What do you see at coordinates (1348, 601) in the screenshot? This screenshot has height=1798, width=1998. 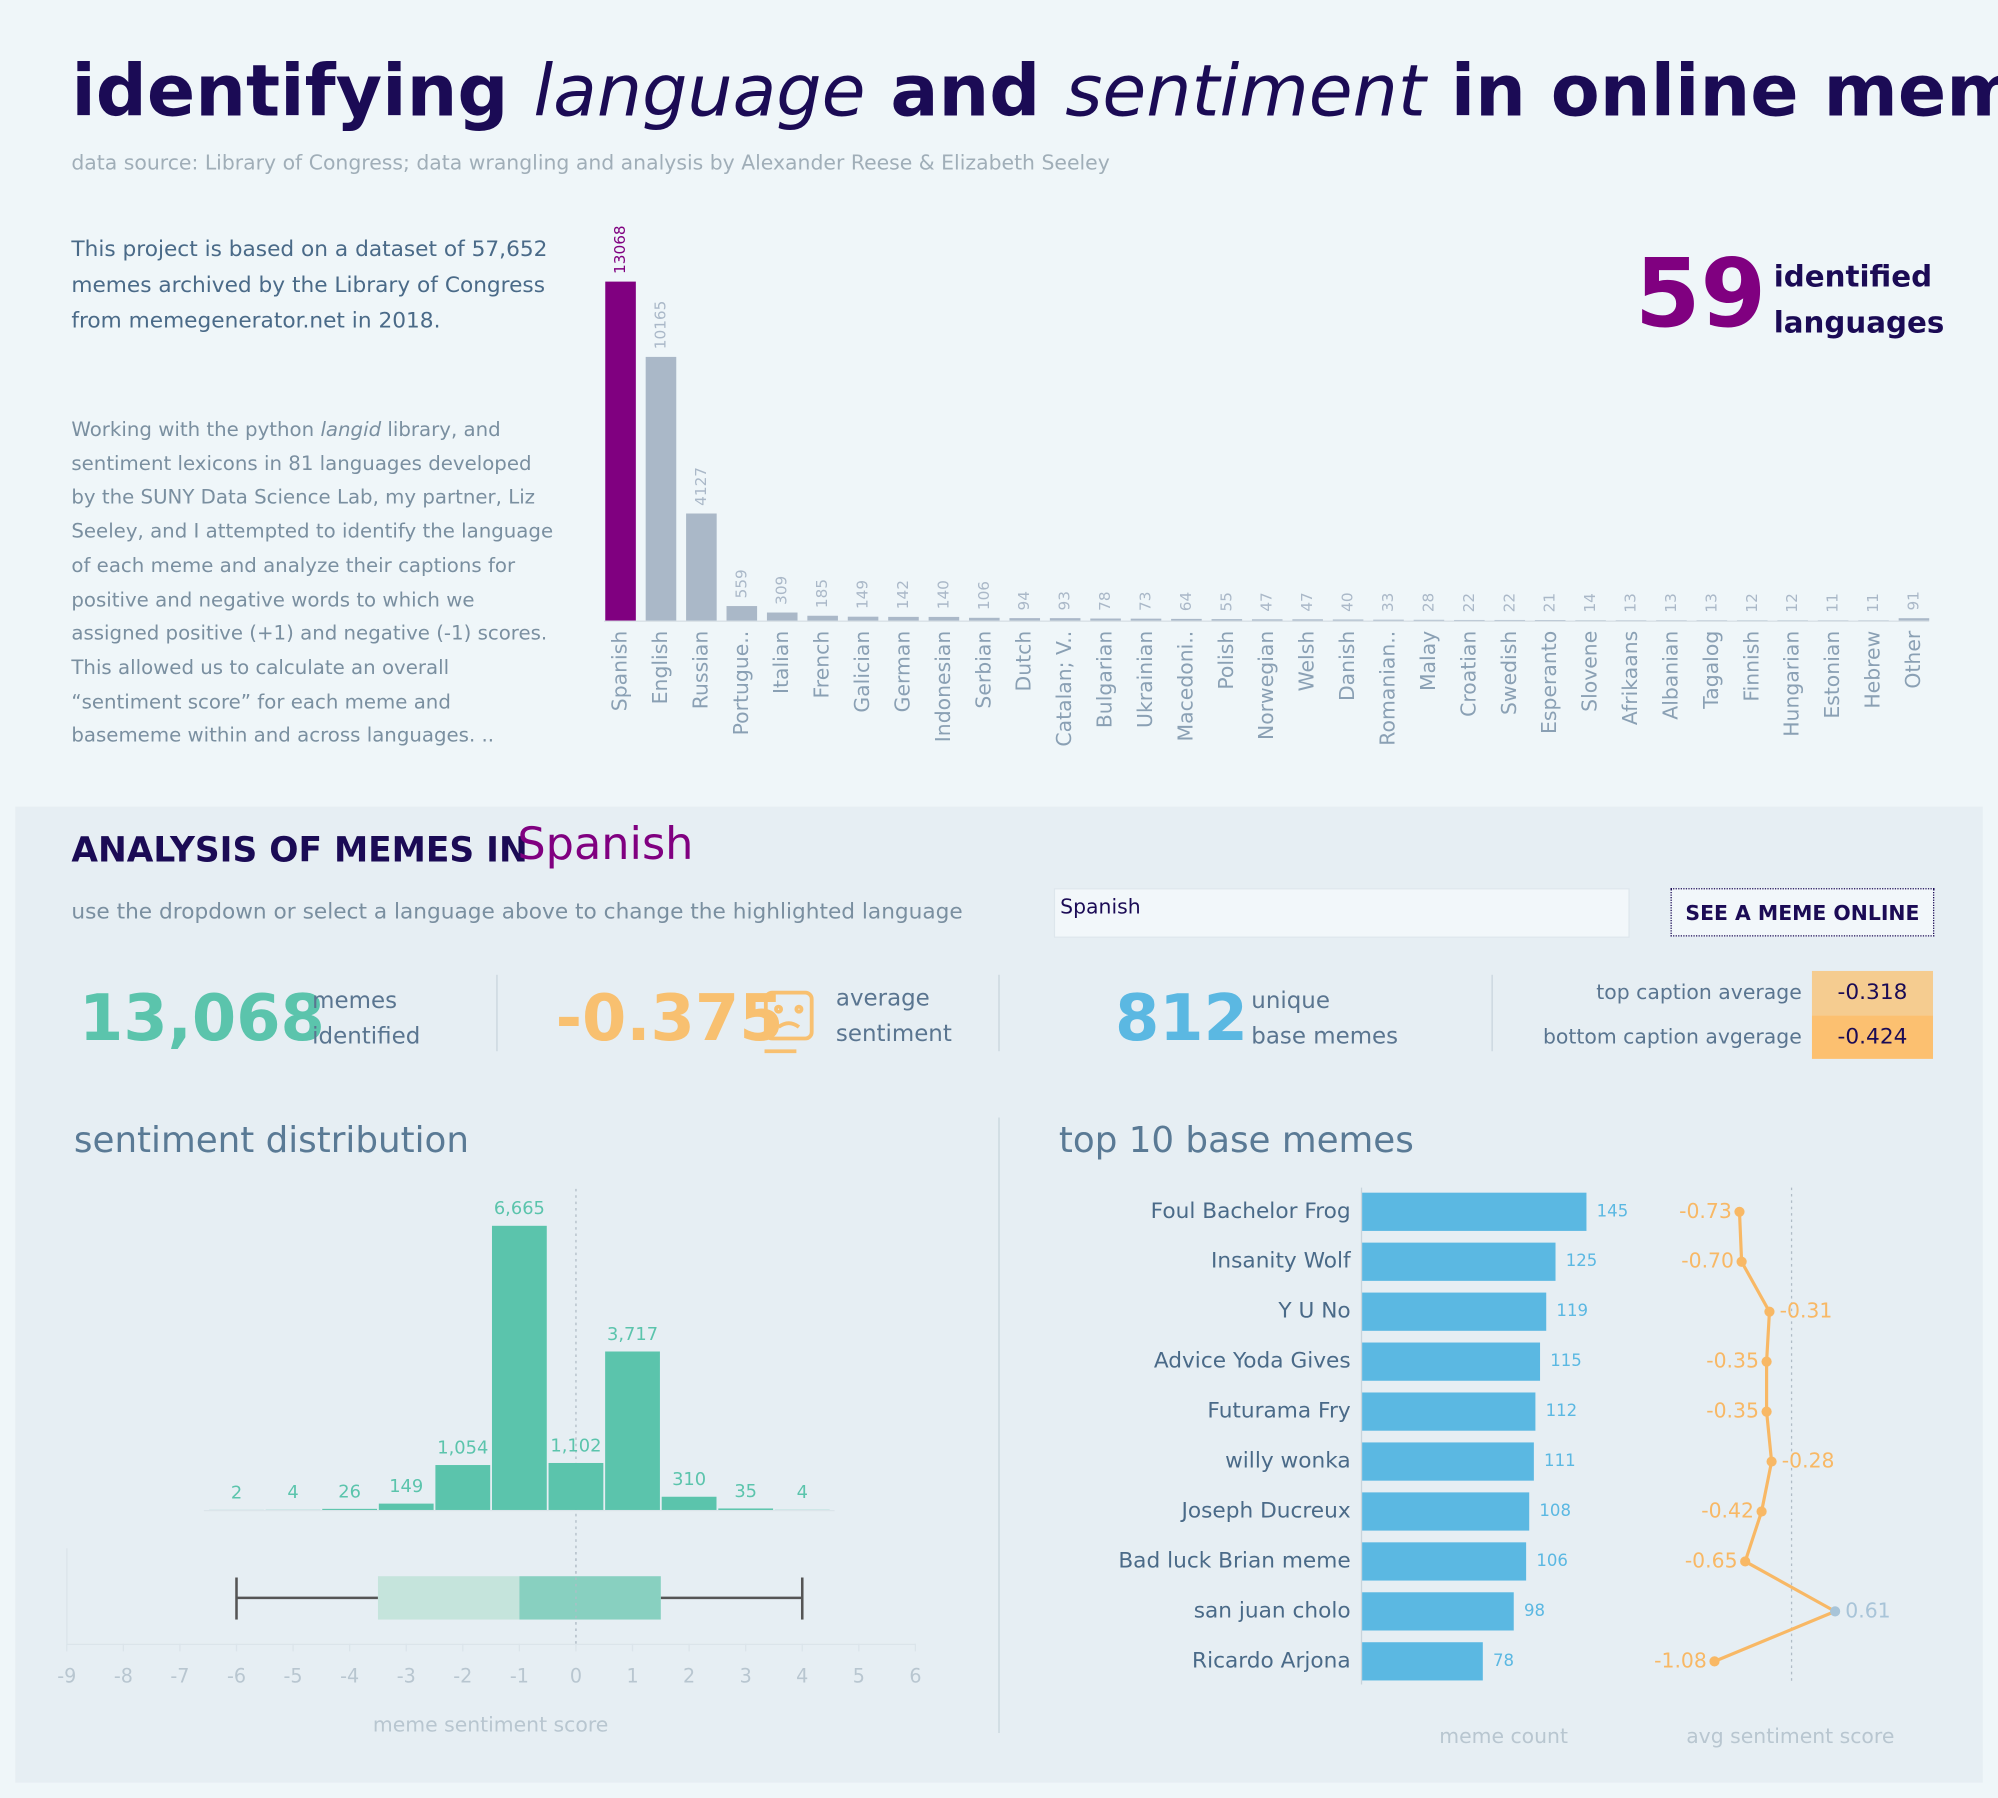 I see `value-label: 40` at bounding box center [1348, 601].